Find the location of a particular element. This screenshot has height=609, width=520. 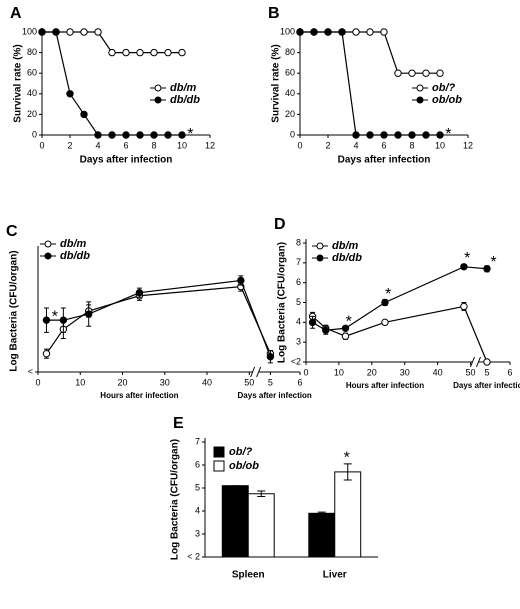

y-tick-label: <2 is located at coordinates (296, 361).